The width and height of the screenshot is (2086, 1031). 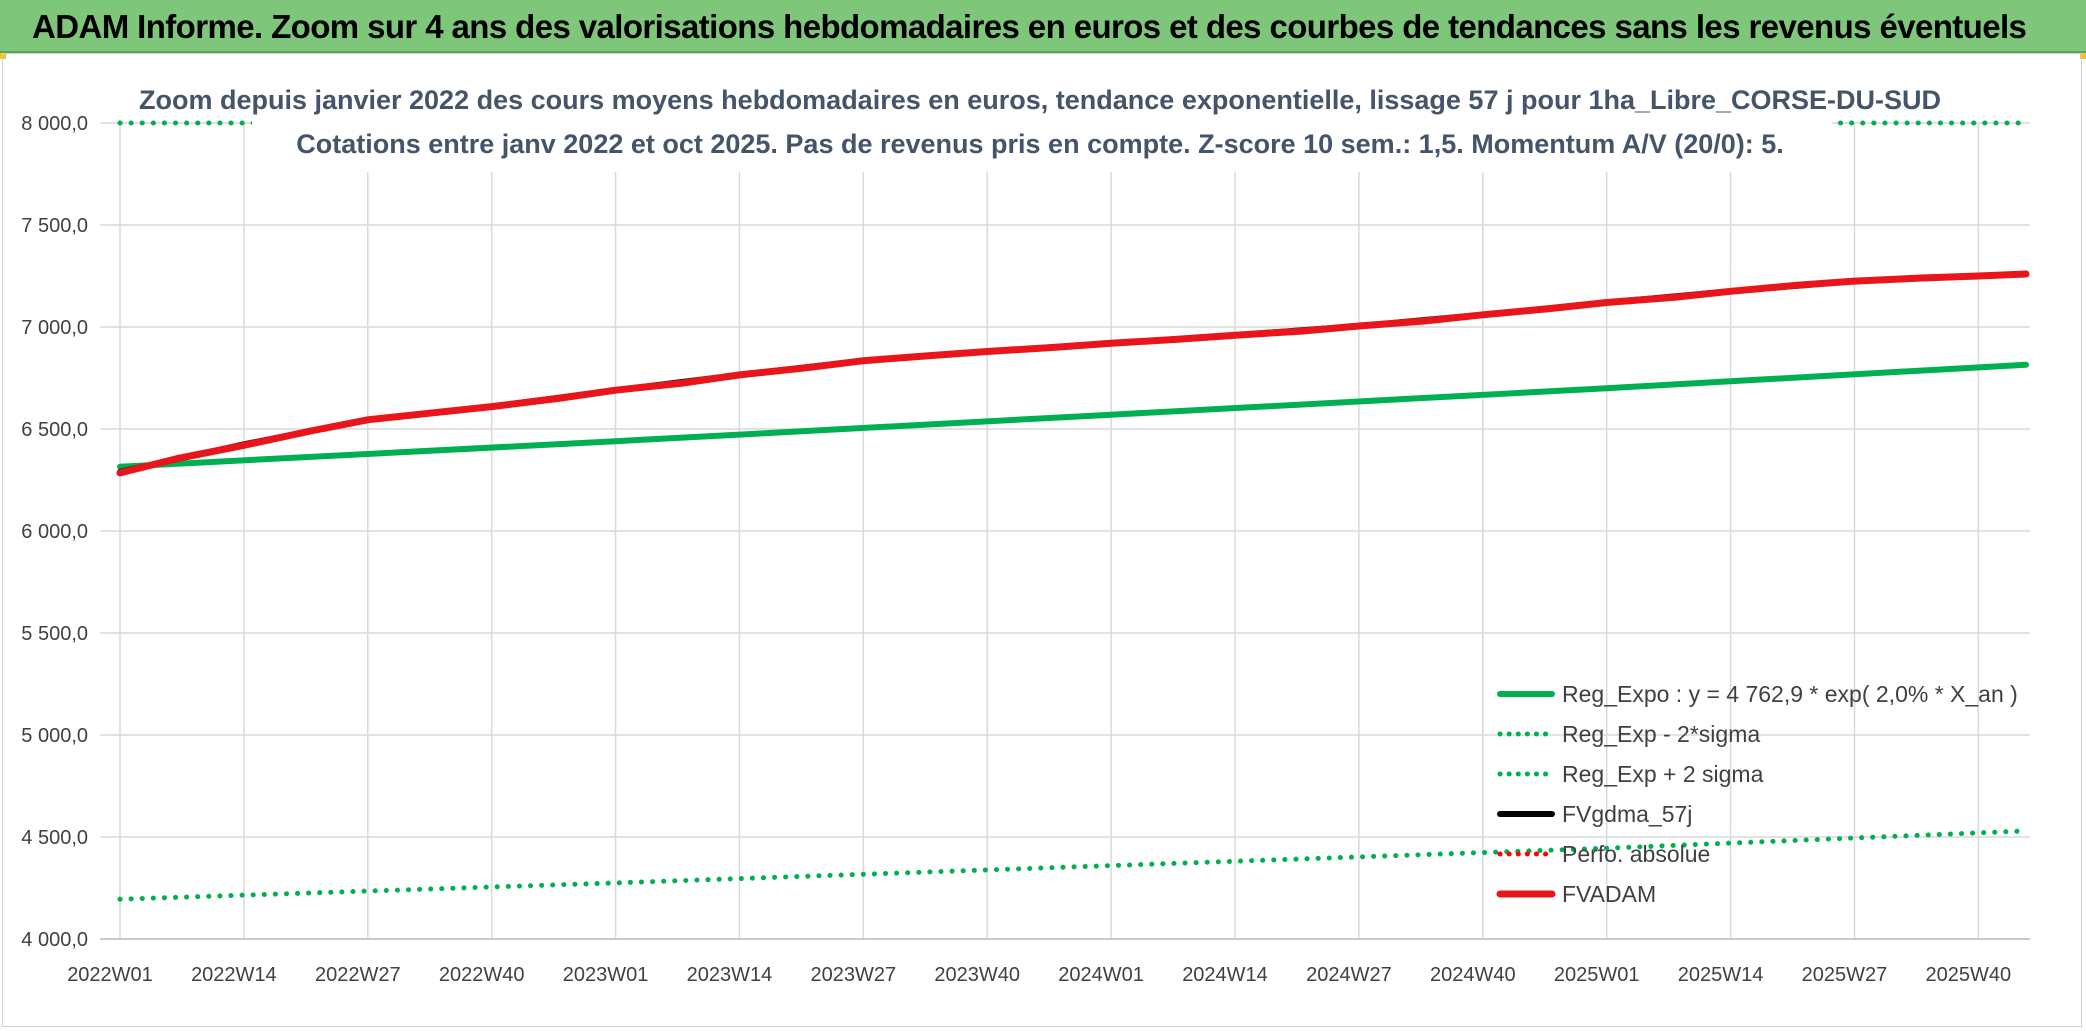 What do you see at coordinates (234, 975) in the screenshot?
I see `x-tick-label: 2022W14` at bounding box center [234, 975].